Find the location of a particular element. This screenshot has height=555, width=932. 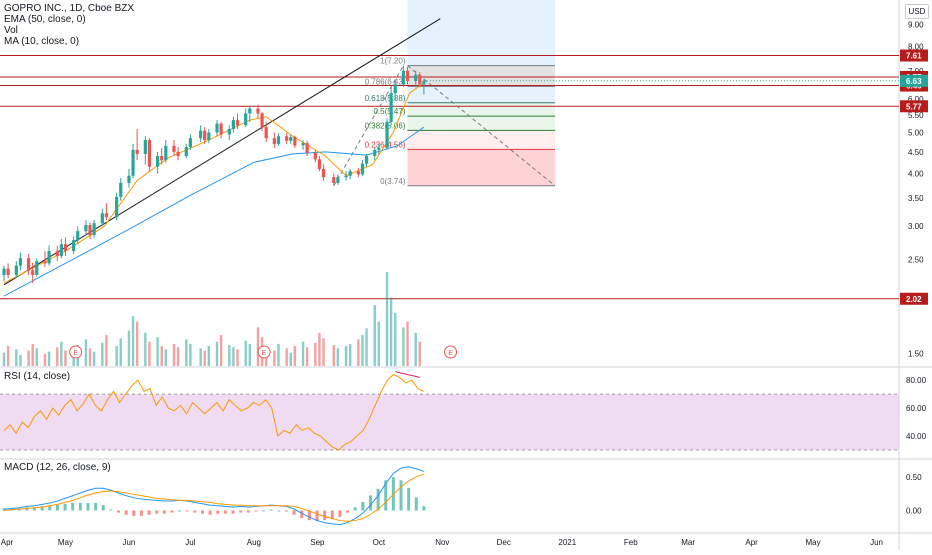

price-level-badge-text: 7.61 is located at coordinates (914, 56).